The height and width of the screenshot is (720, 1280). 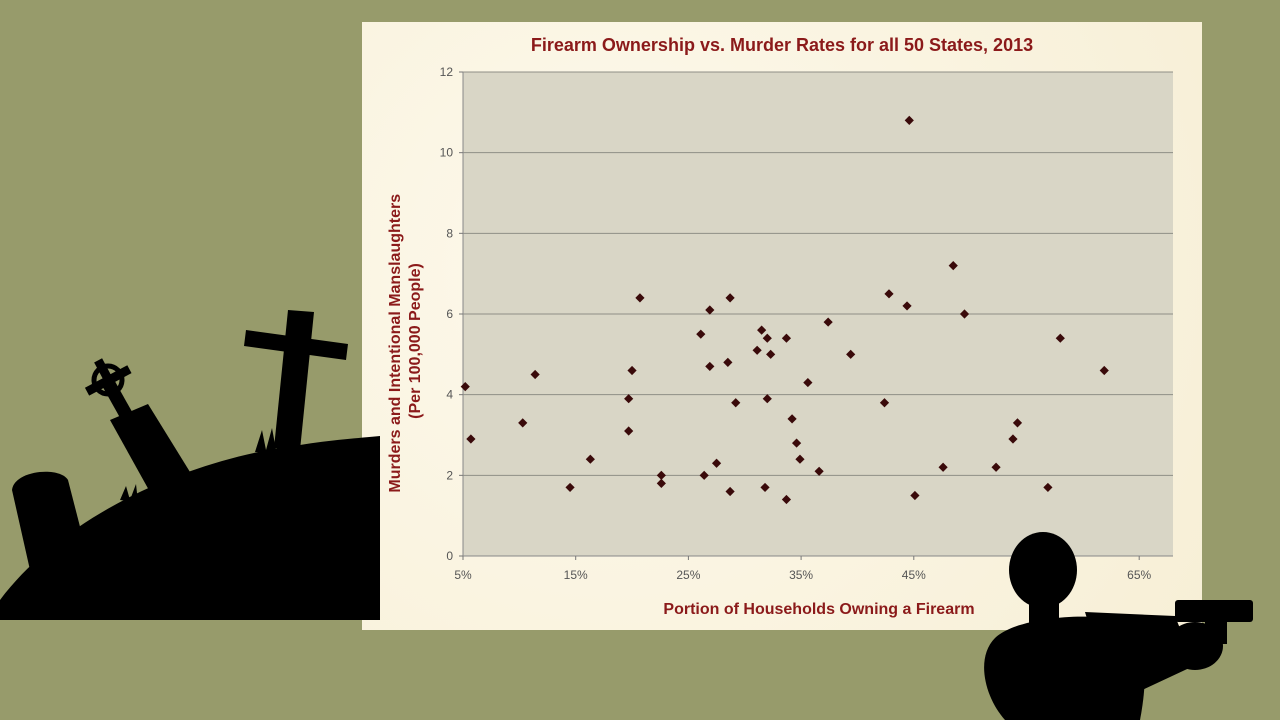 I want to click on y-tick-label: 2, so click(x=449, y=475).